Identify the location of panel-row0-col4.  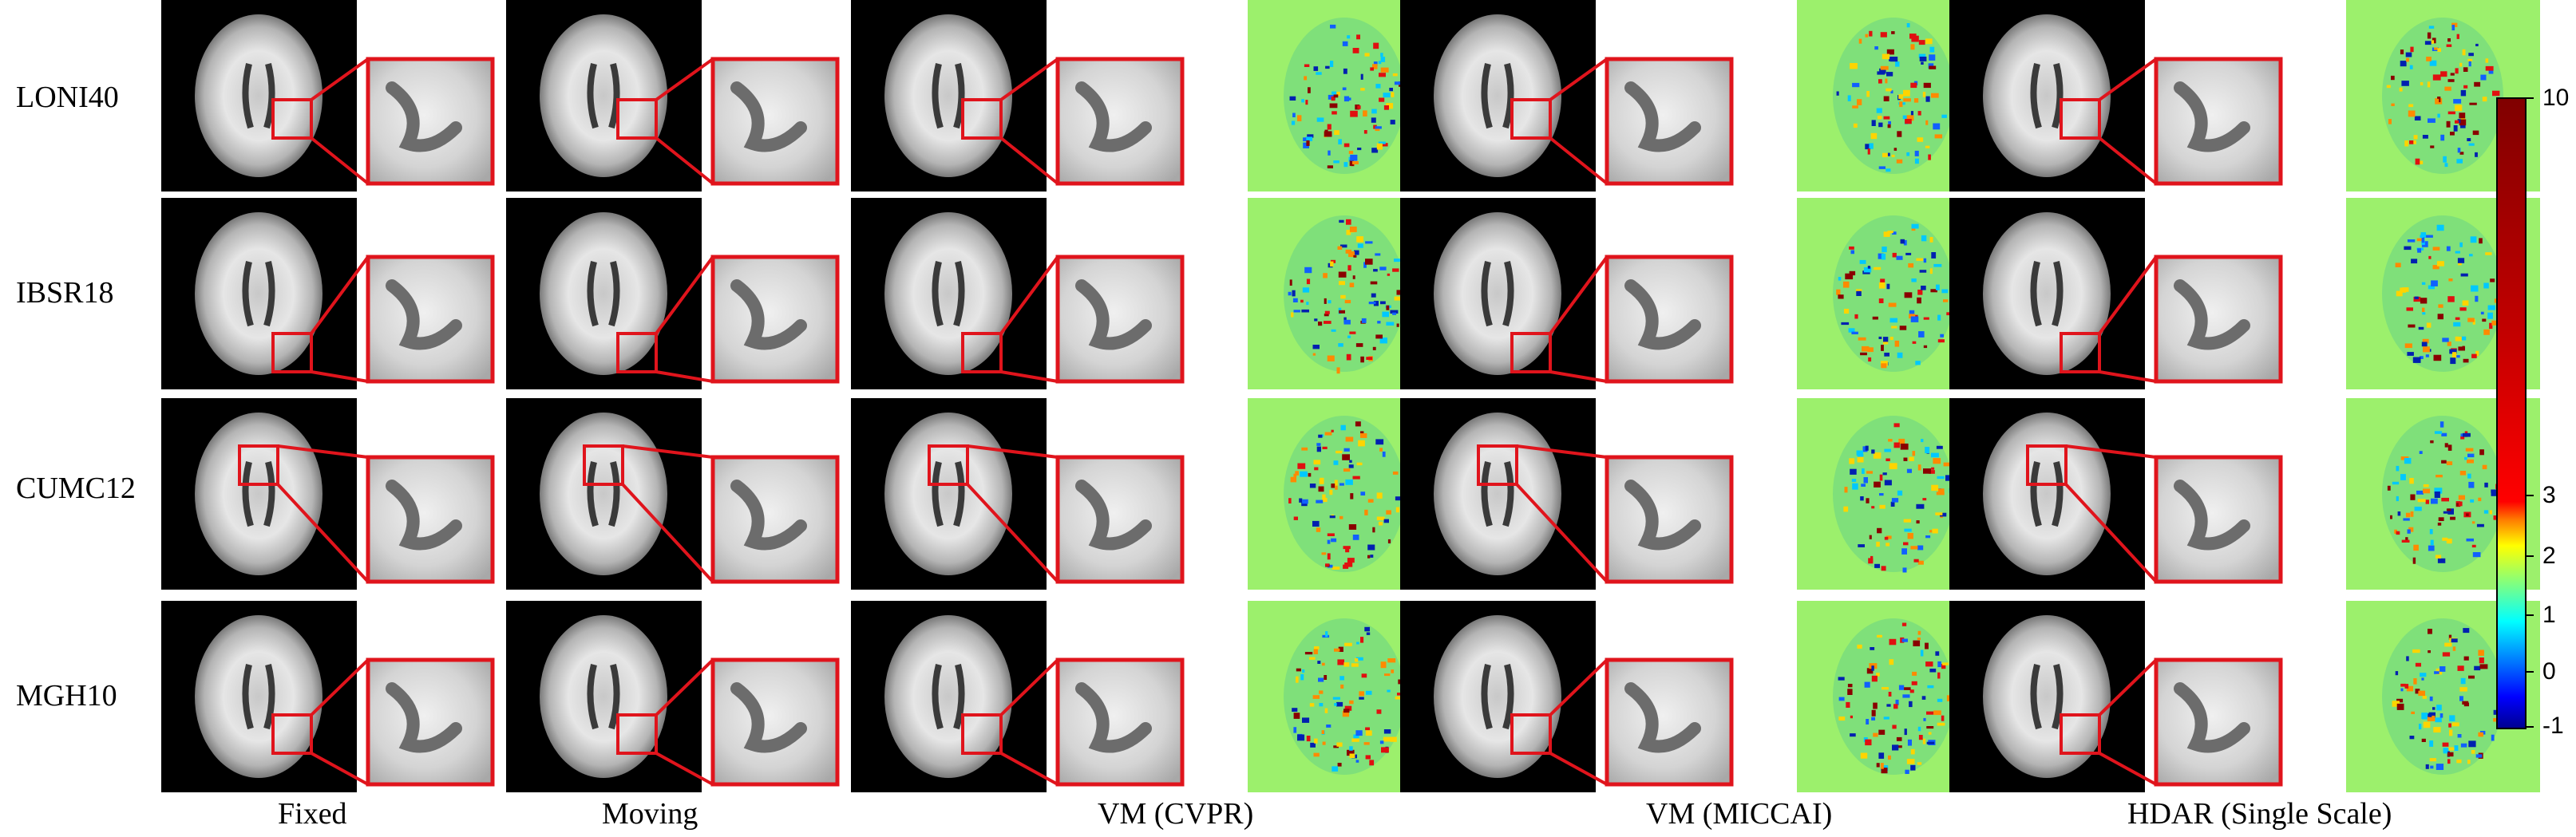
(2245, 96).